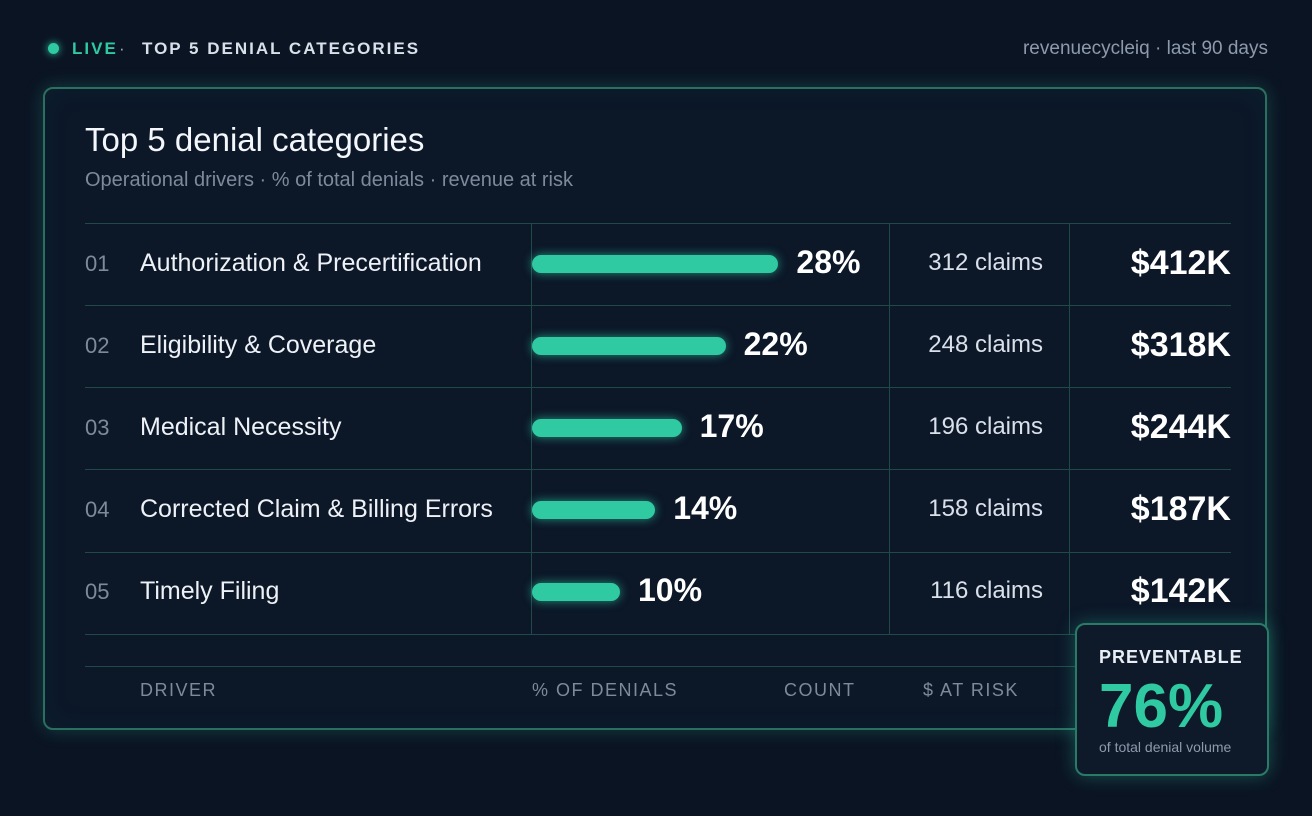  Describe the element at coordinates (97, 427) in the screenshot. I see `row-rank: 03` at that location.